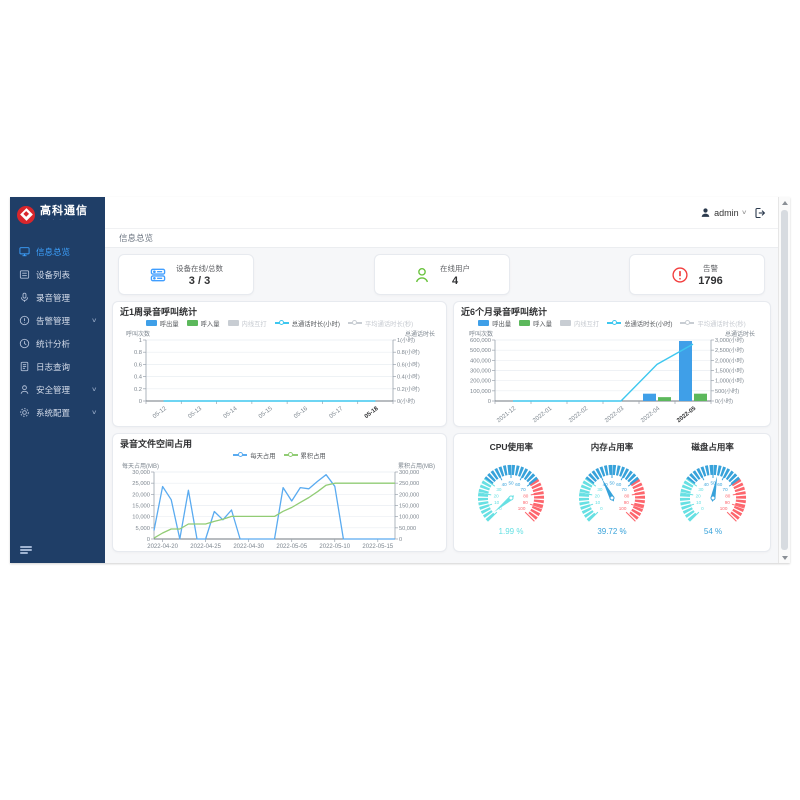 Image resolution: width=800 pixels, height=800 pixels. I want to click on svg-text: 0.8, so click(138, 353).